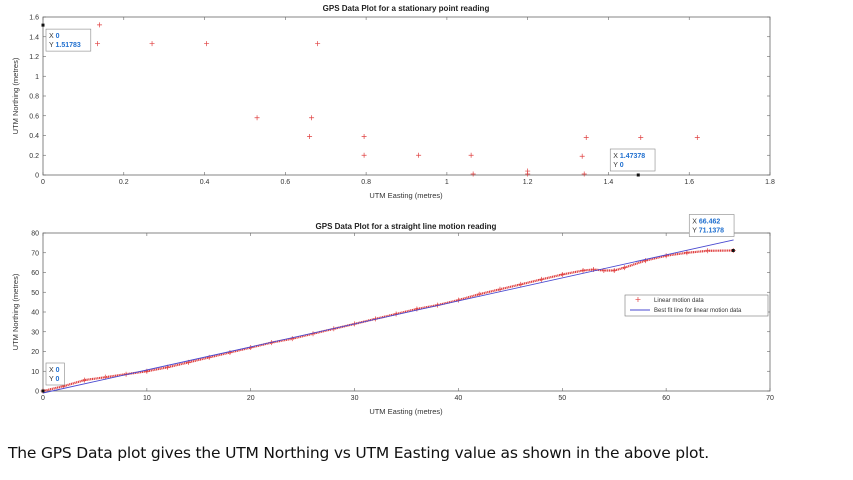 The image size is (853, 480). Describe the element at coordinates (37, 77) in the screenshot. I see `y-tick-label: 1` at that location.